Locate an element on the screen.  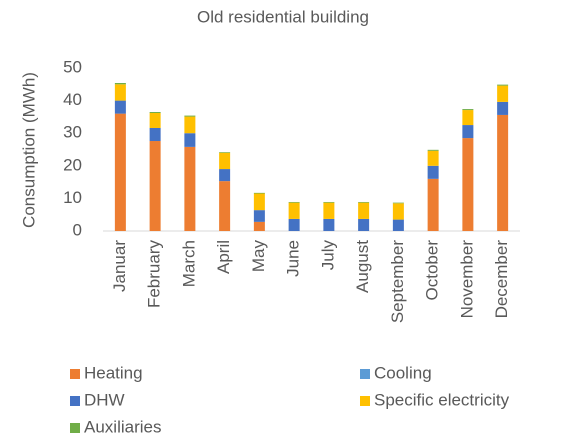
x-tick-label: October is located at coordinates (432, 270).